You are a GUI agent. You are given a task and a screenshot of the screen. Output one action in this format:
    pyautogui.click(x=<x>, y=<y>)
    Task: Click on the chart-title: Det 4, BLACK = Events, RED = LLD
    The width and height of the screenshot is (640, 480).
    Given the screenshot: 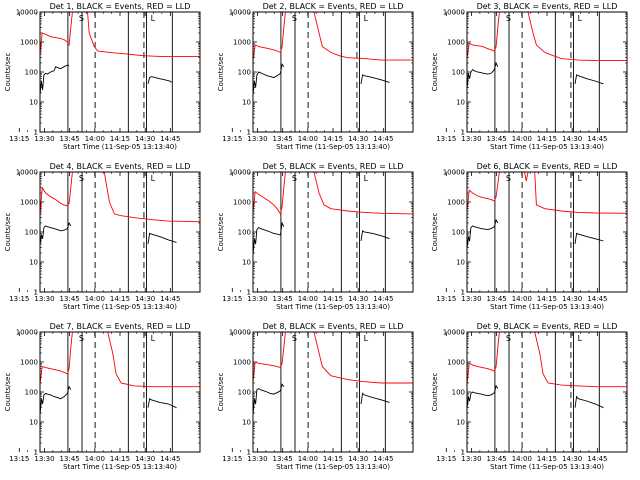 What is the action you would take?
    pyautogui.click(x=120, y=166)
    